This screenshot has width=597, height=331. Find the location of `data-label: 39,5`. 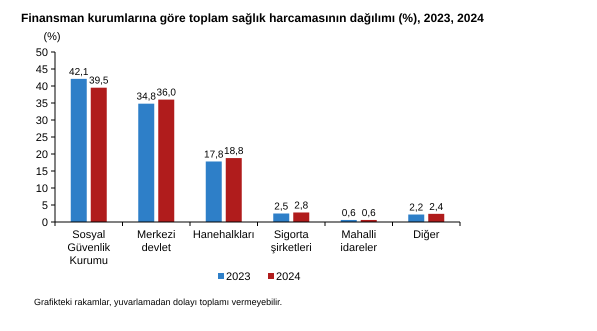

data-label: 39,5 is located at coordinates (99, 81).